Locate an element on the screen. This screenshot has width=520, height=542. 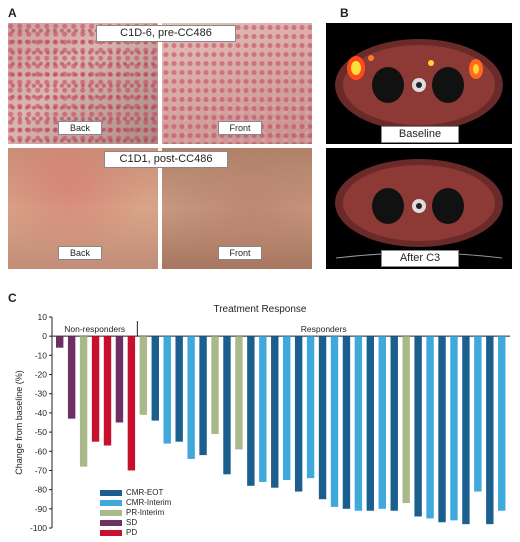
pet-baseline-image is located at coordinates (419, 85).